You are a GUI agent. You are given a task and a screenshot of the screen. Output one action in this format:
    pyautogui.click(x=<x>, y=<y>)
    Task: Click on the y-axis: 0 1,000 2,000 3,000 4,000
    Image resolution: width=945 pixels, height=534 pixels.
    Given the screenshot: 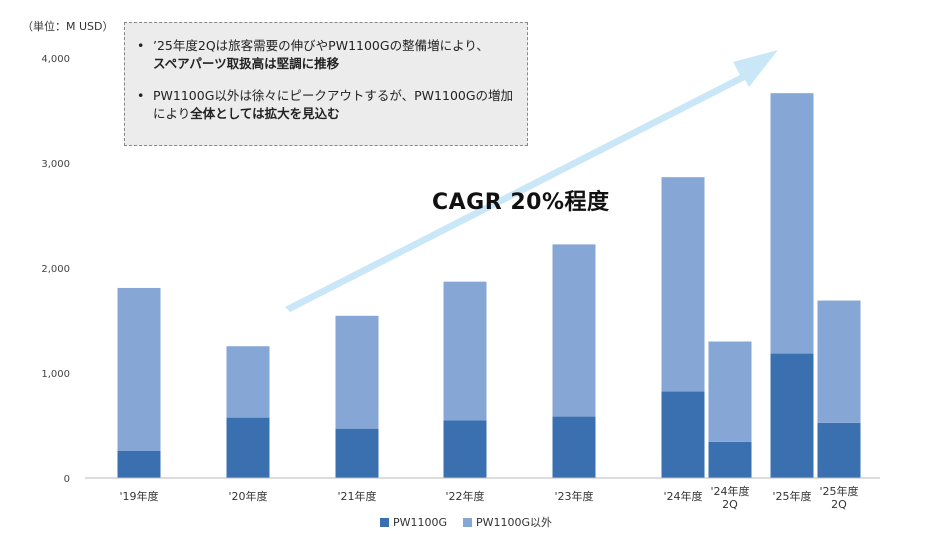 What is the action you would take?
    pyautogui.click(x=55, y=269)
    